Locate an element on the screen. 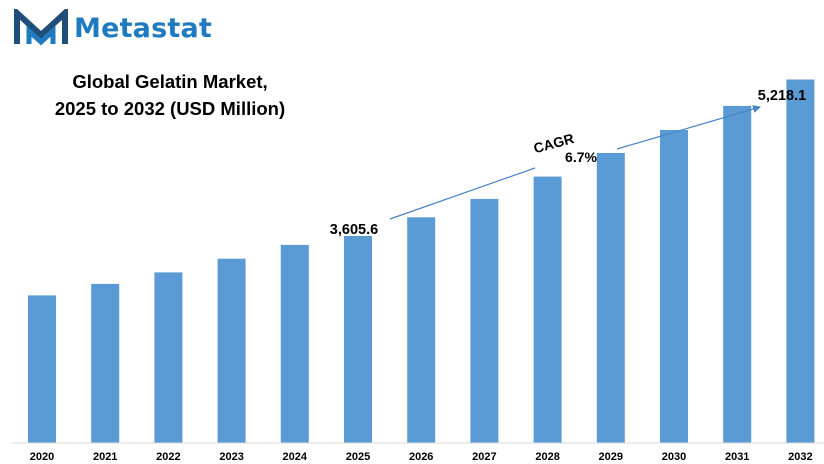 The image size is (824, 464). x-tick-label-2032: 2032 is located at coordinates (800, 457).